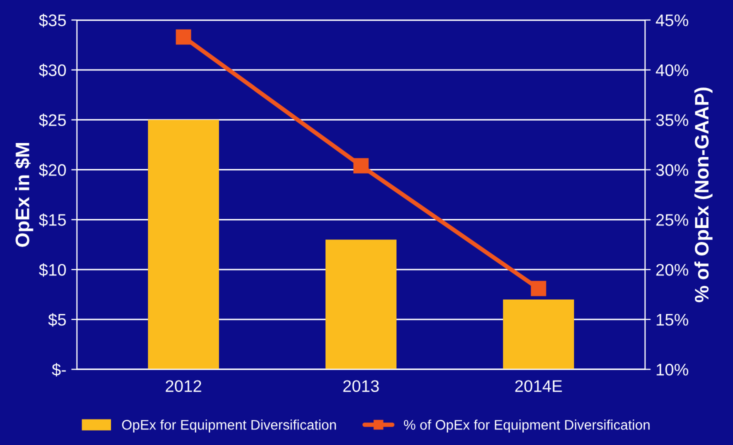 Image resolution: width=733 pixels, height=445 pixels. What do you see at coordinates (527, 426) in the screenshot?
I see `legend-label: % of OpEx for Equipment Diversification` at bounding box center [527, 426].